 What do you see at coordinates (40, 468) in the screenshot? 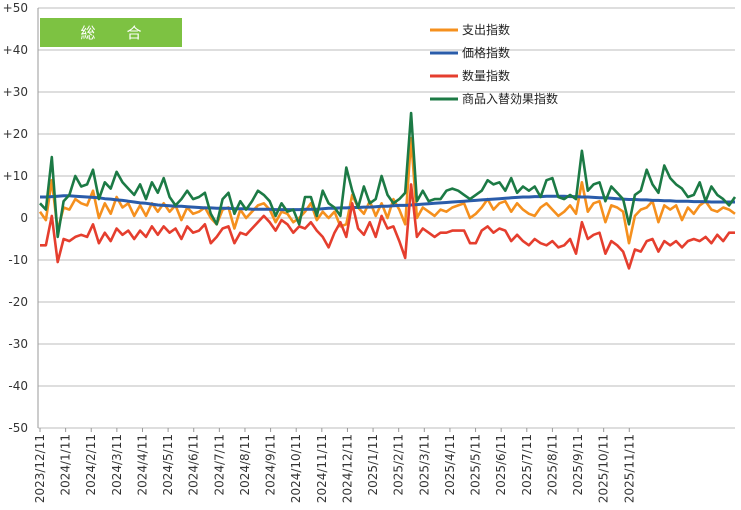
I see `x-tick-label: 2023/12/11` at bounding box center [40, 468].